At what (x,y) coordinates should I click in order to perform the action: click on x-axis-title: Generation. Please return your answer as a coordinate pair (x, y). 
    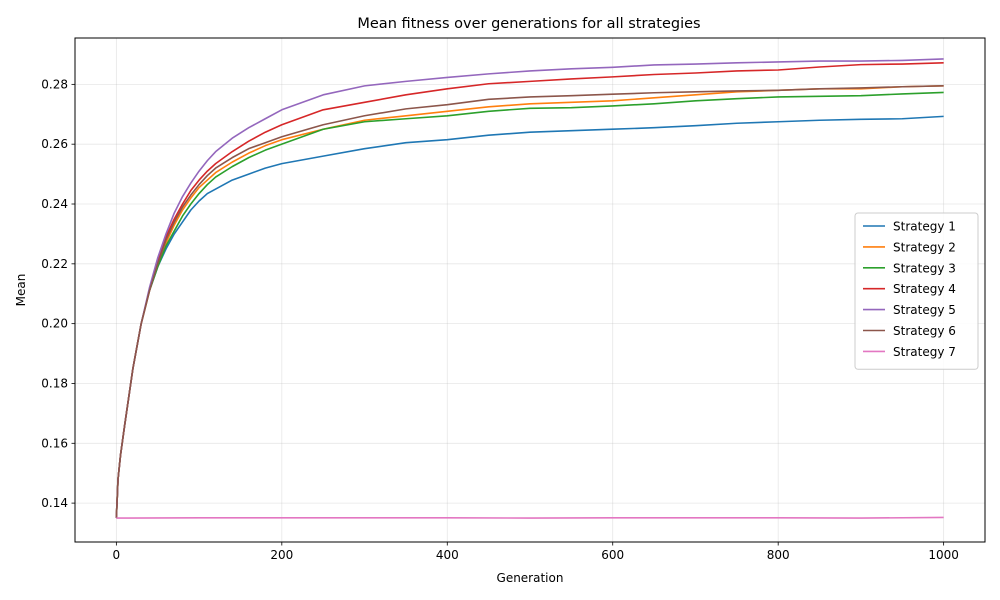
    Looking at the image, I should click on (530, 578).